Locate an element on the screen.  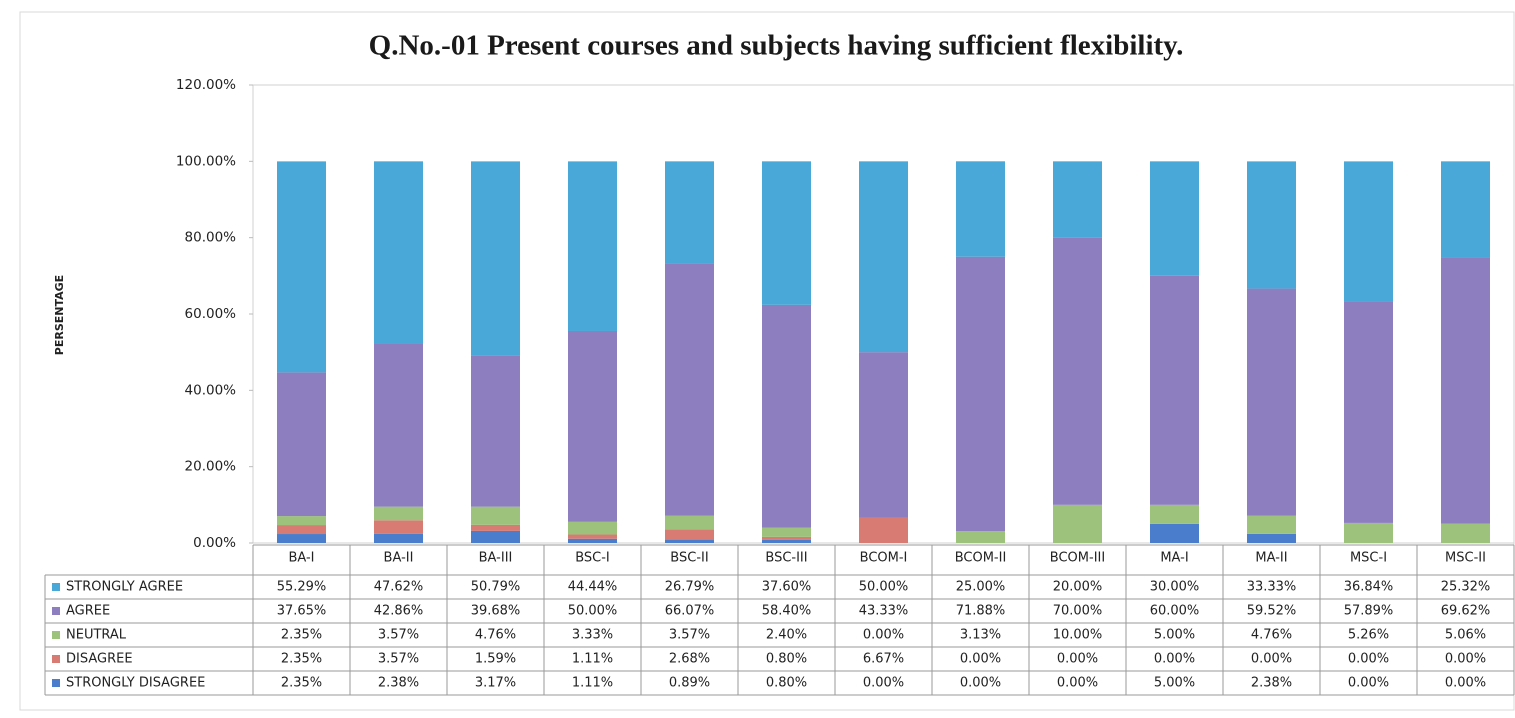
x-tick-label: BSC-I is located at coordinates (592, 558).